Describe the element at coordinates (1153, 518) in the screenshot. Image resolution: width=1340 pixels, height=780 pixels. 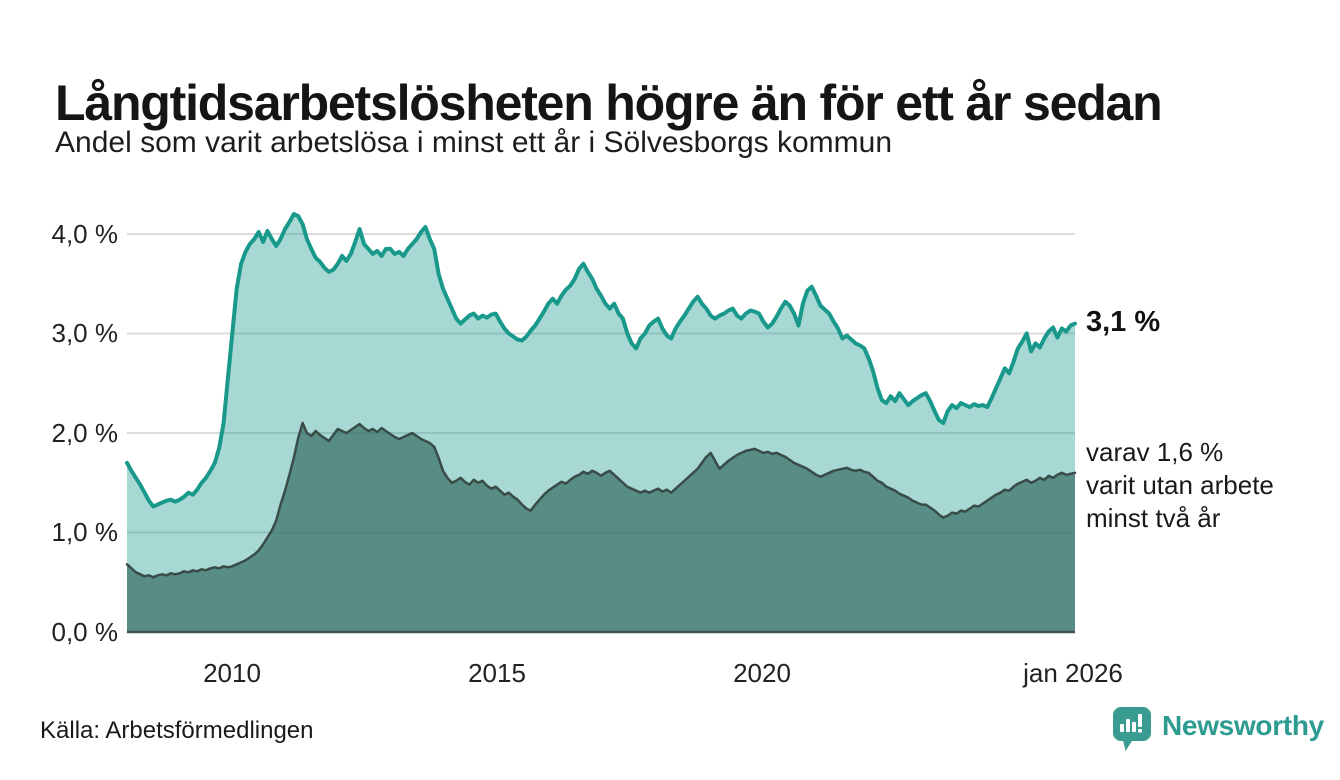
I see `series-end-label-two-year-line3: minst två år` at that location.